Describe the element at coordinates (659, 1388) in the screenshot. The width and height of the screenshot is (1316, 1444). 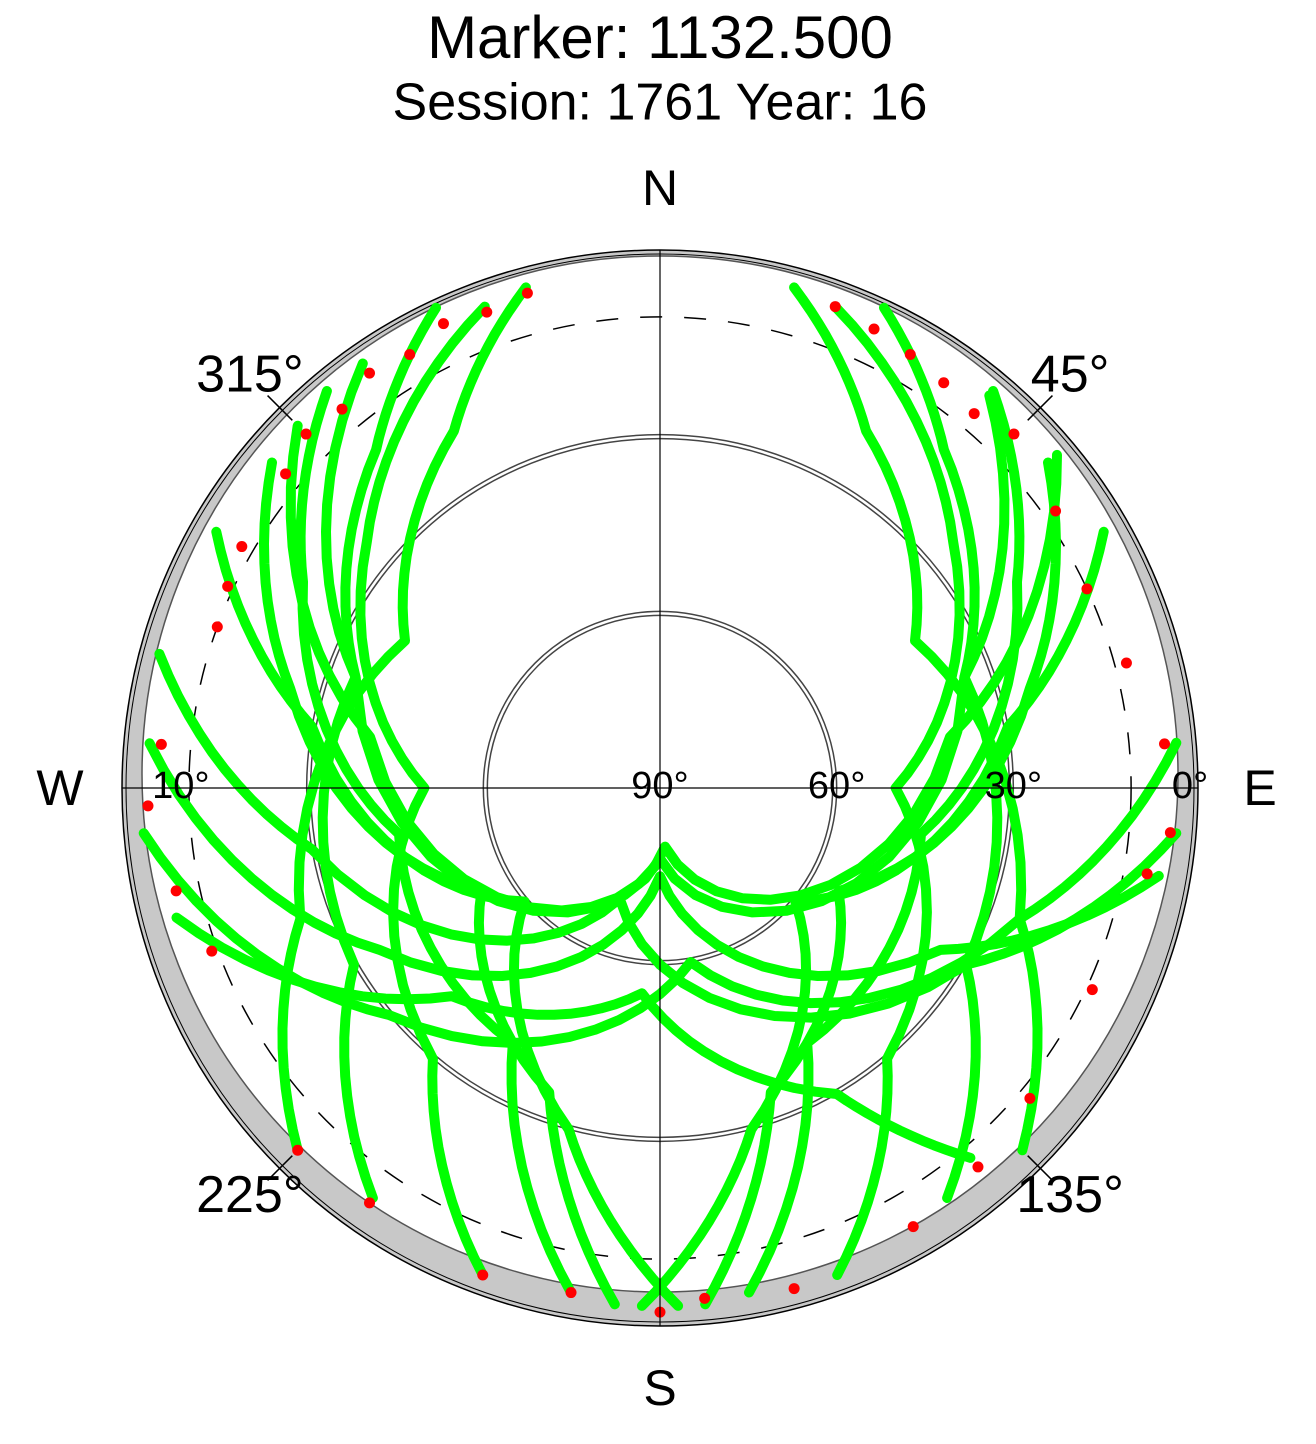
I see `direction-label: S` at that location.